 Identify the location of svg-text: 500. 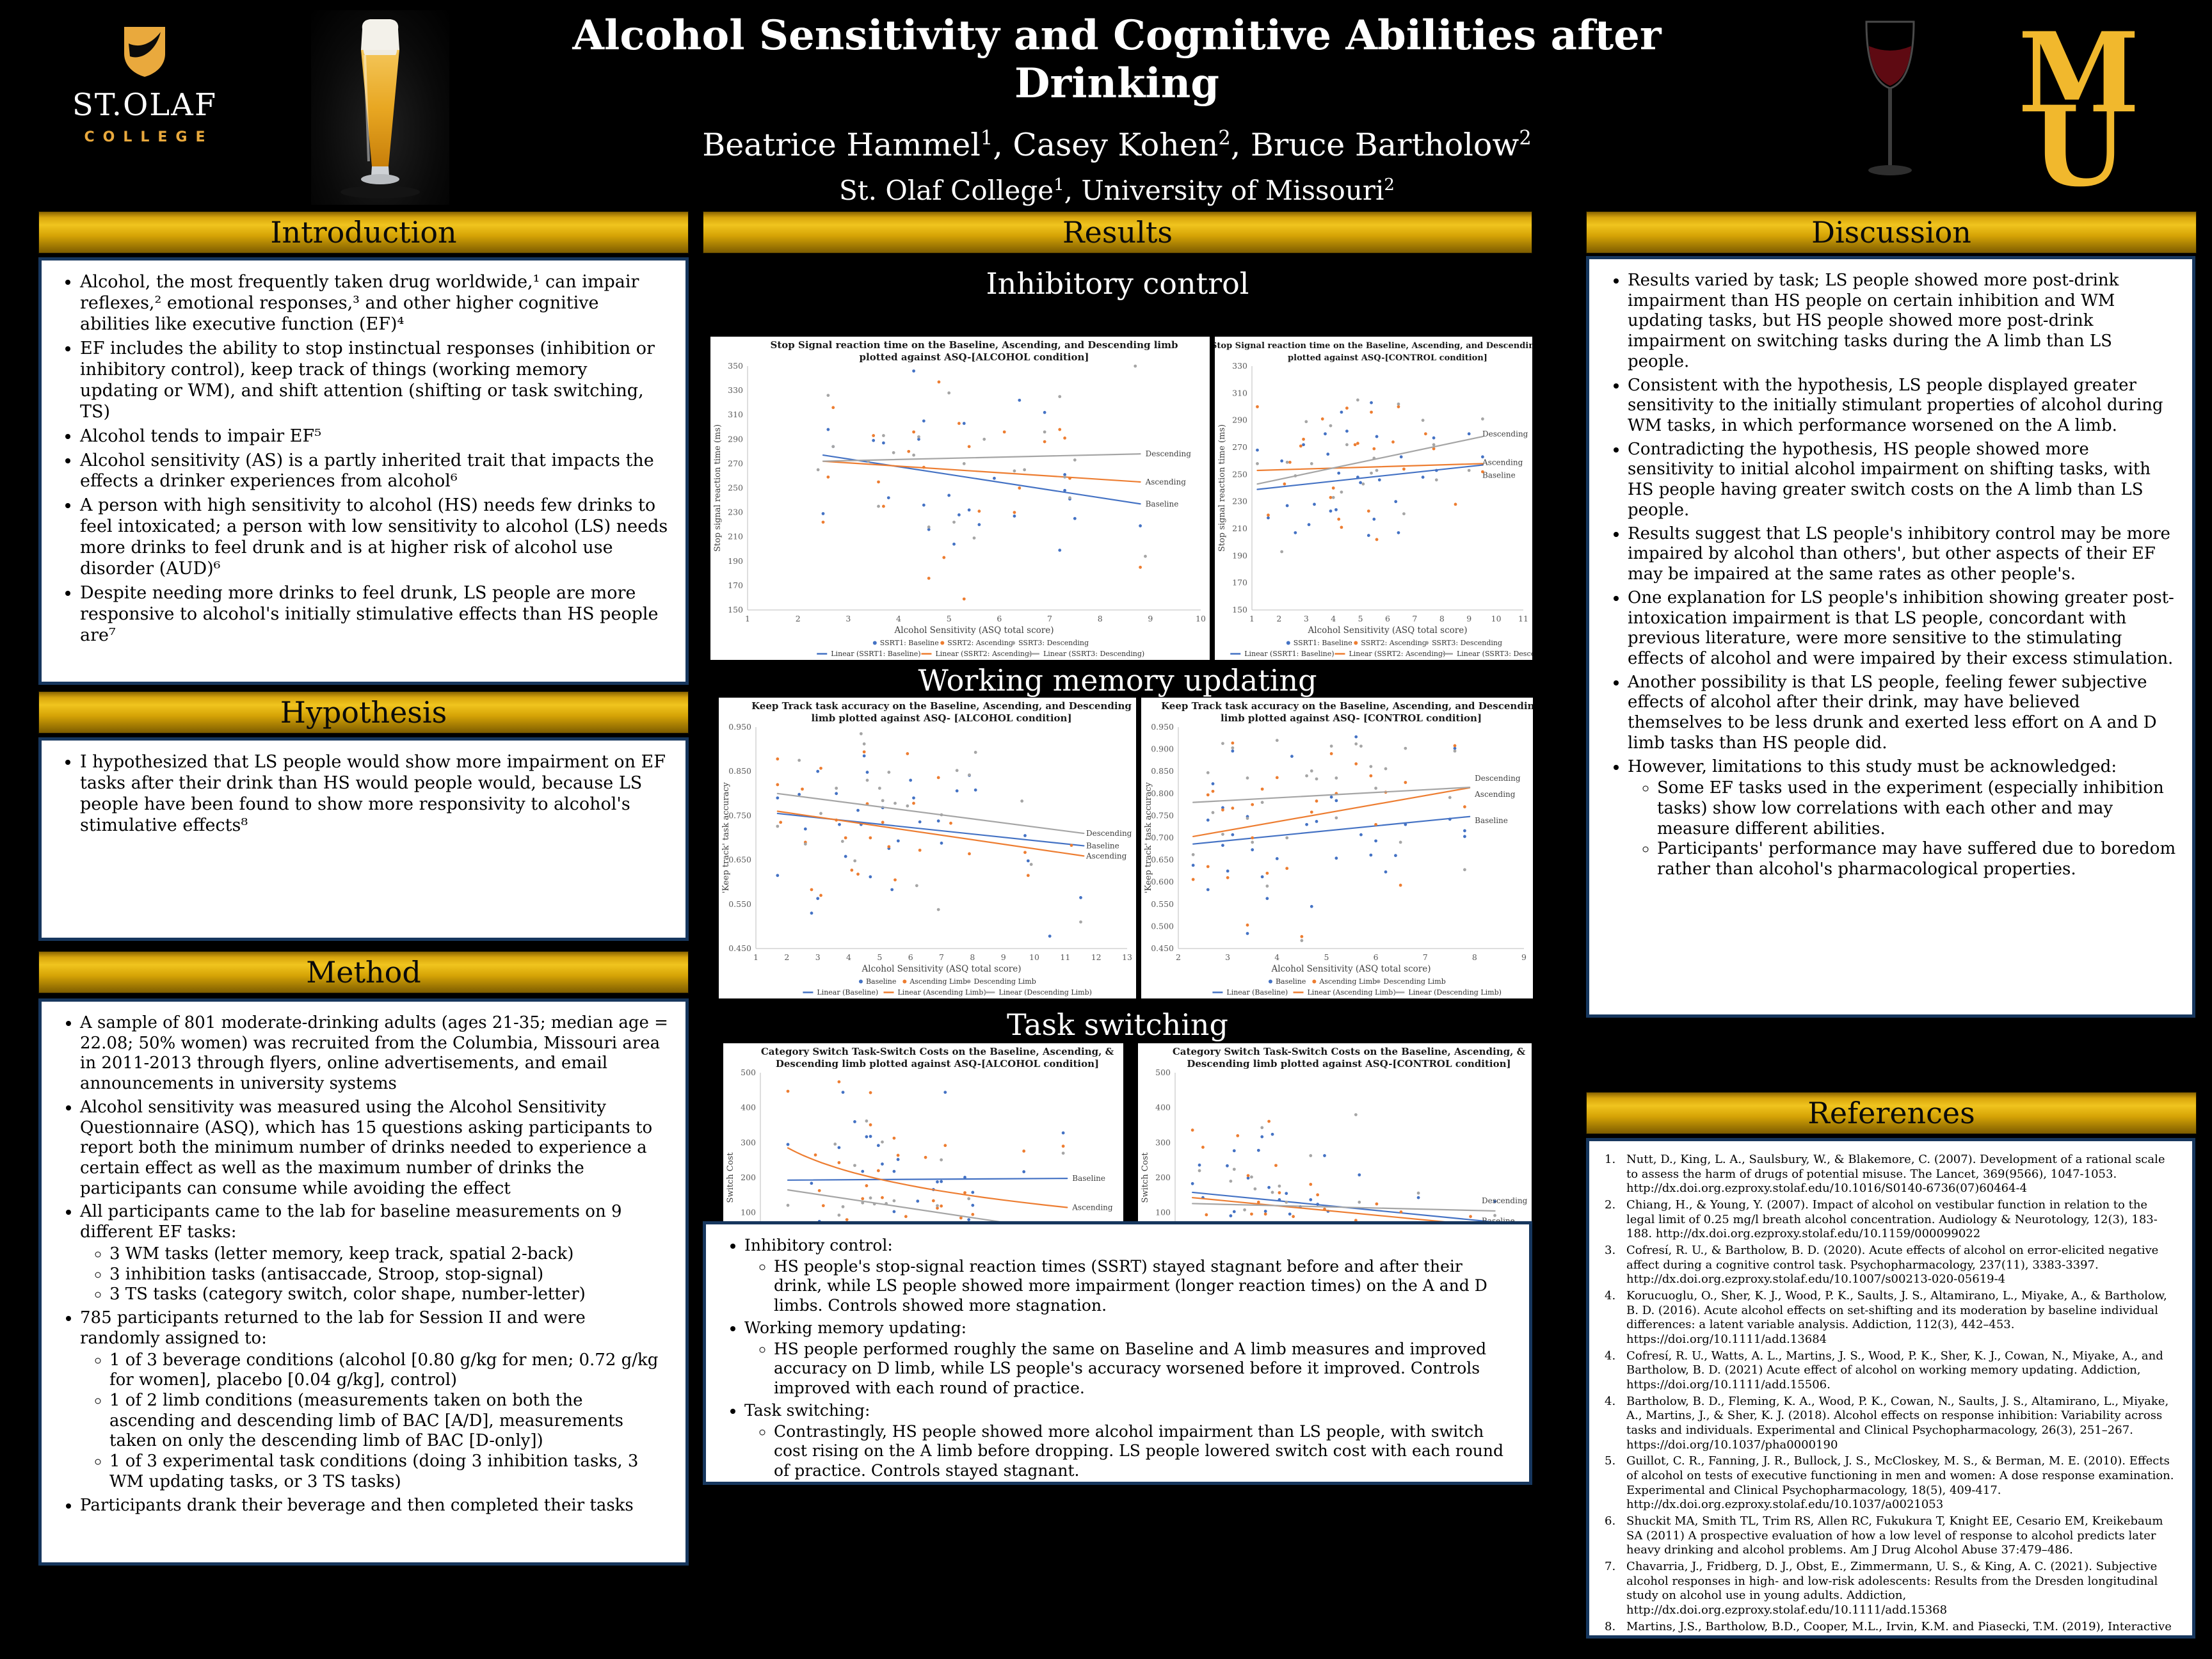
(748, 1072).